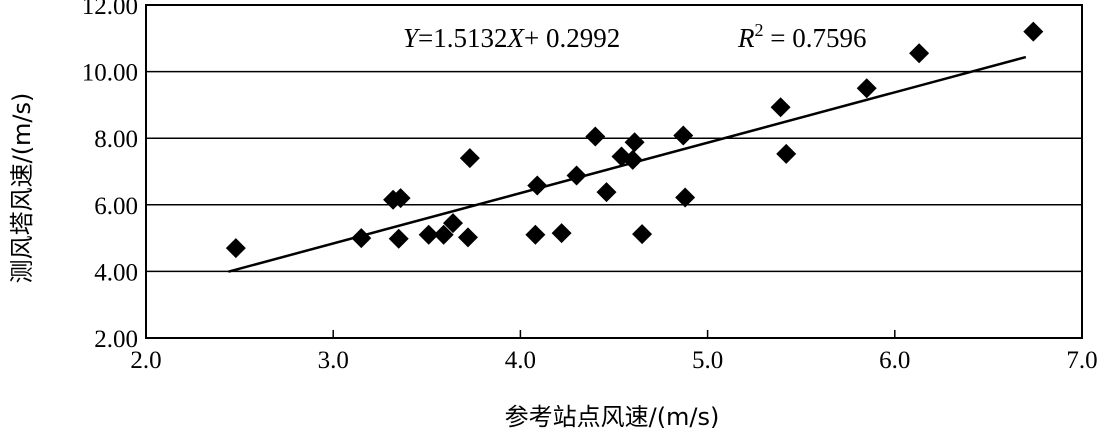 This screenshot has width=1097, height=434. What do you see at coordinates (1081, 360) in the screenshot?
I see `x-tick-label: 7.0` at bounding box center [1081, 360].